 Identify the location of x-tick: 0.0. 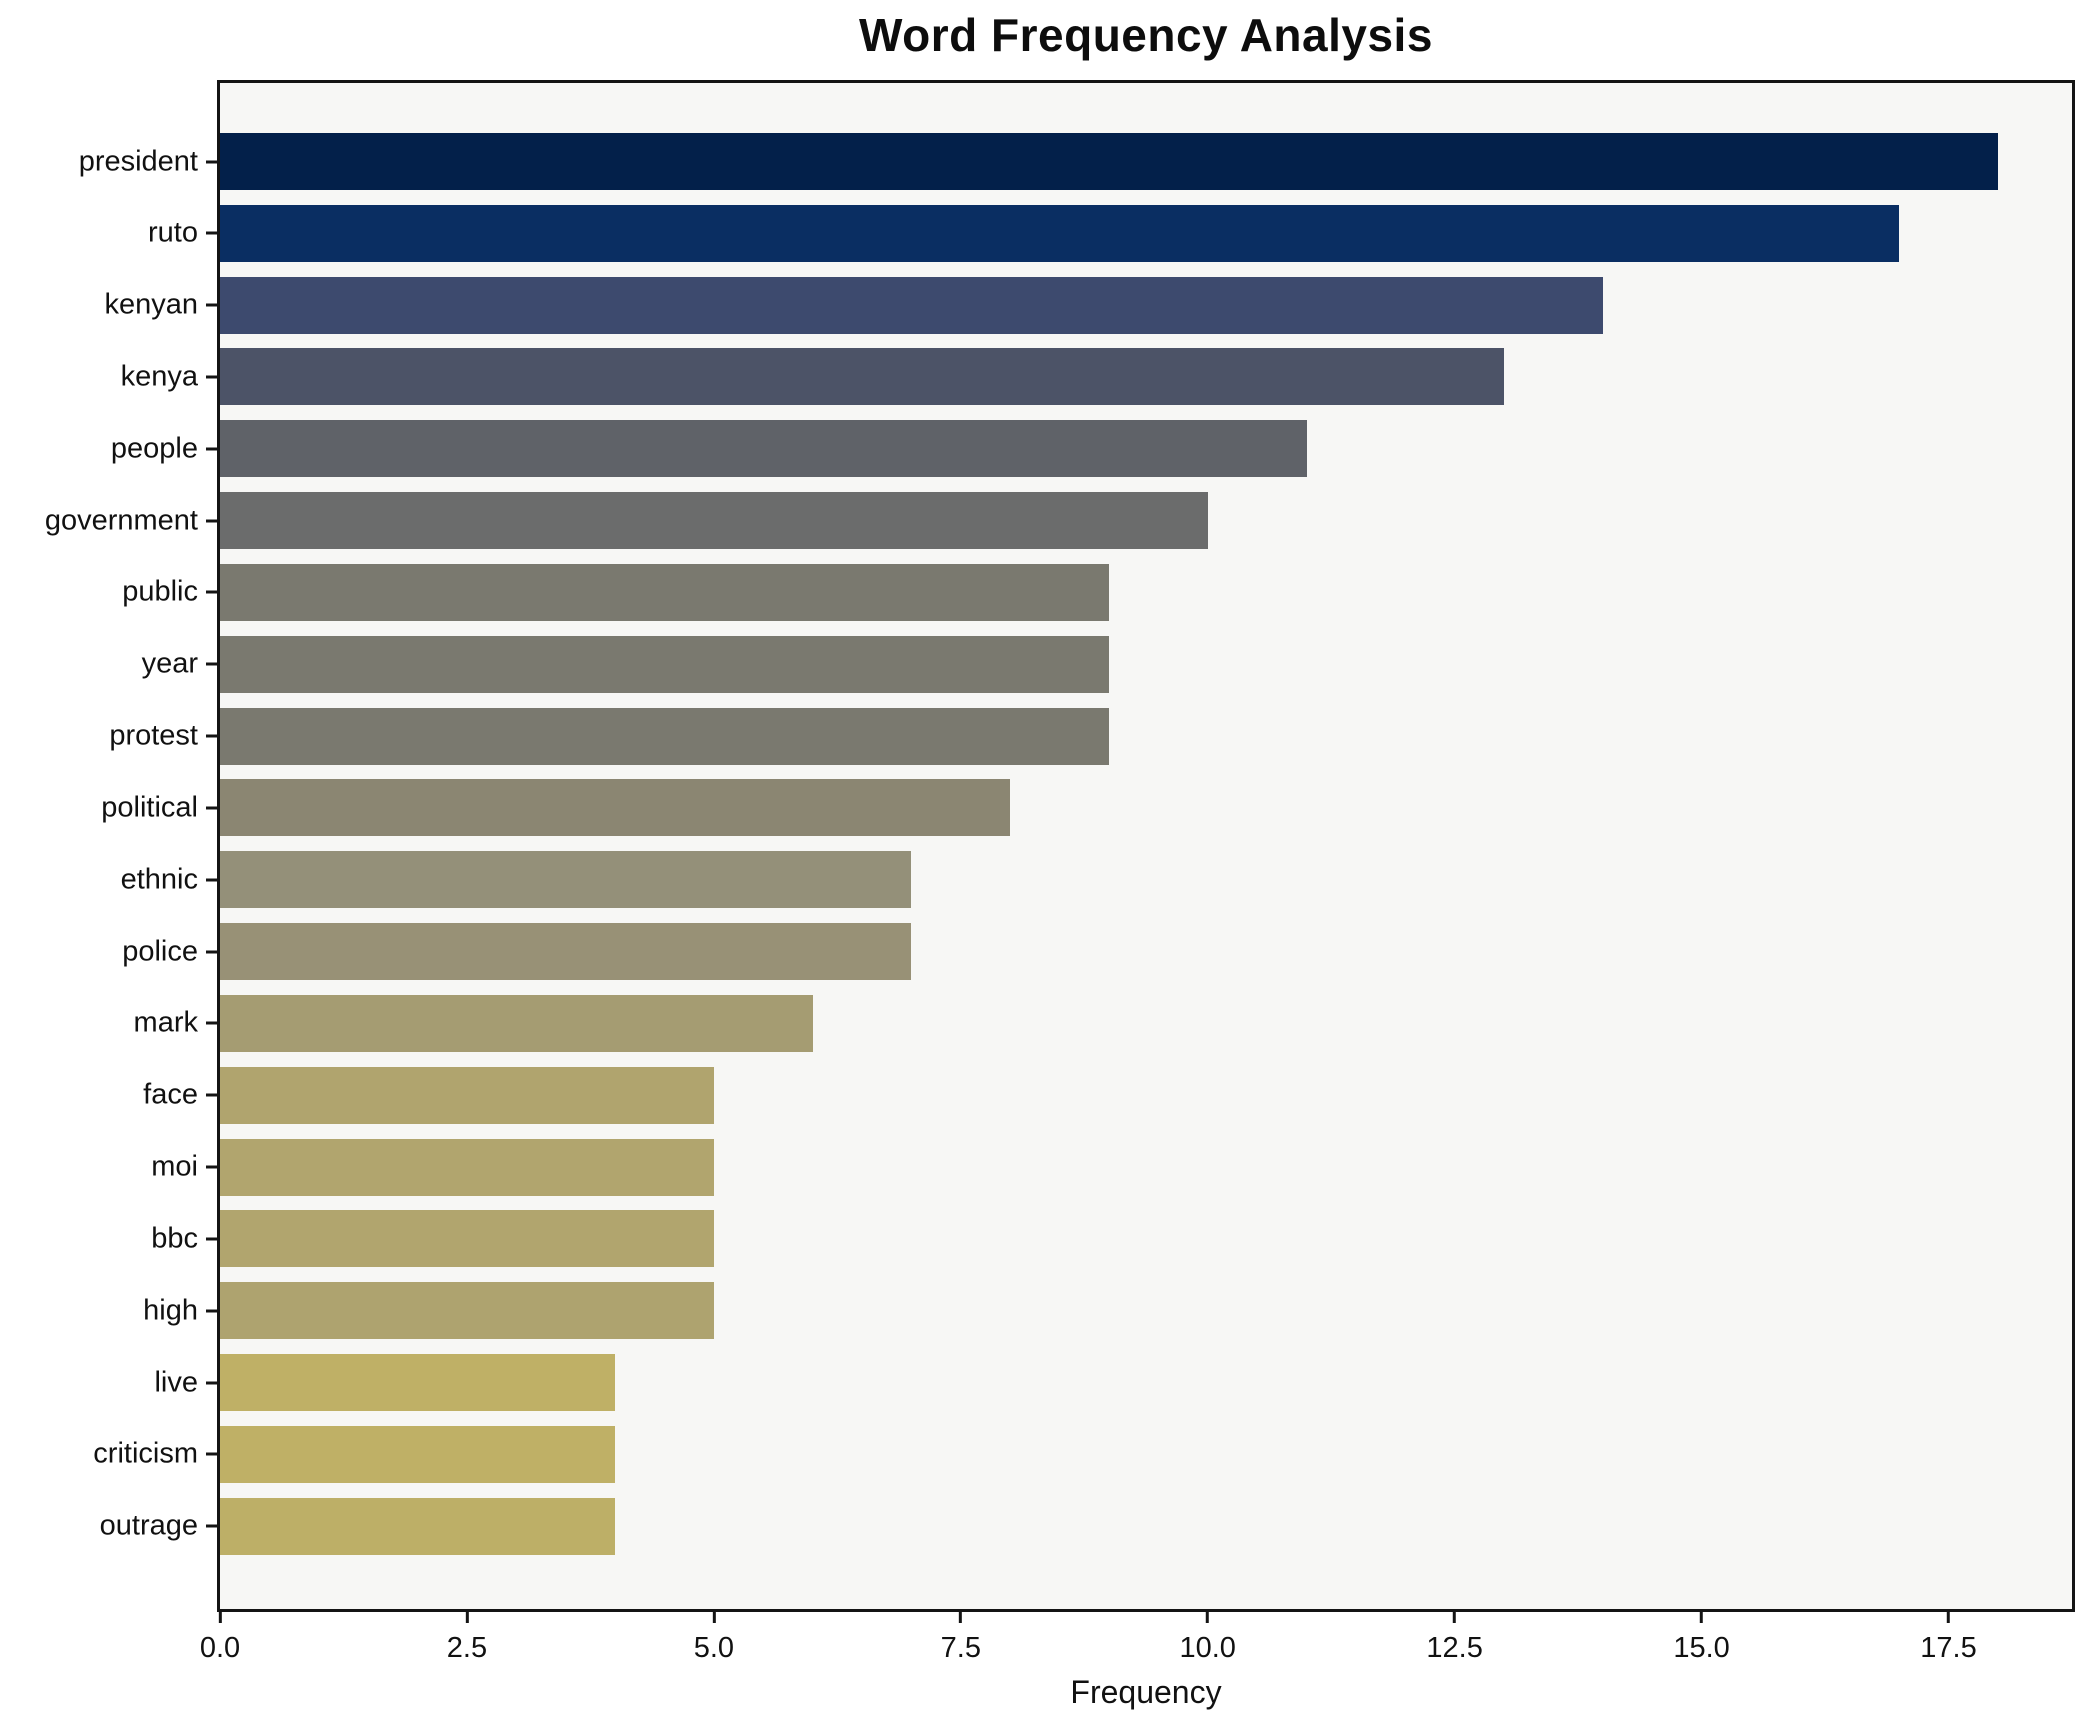
(220, 1638).